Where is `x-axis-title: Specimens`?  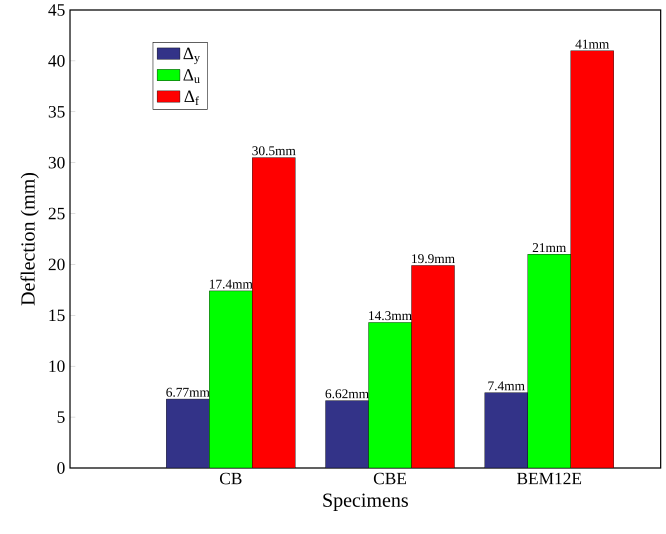 x-axis-title: Specimens is located at coordinates (365, 503).